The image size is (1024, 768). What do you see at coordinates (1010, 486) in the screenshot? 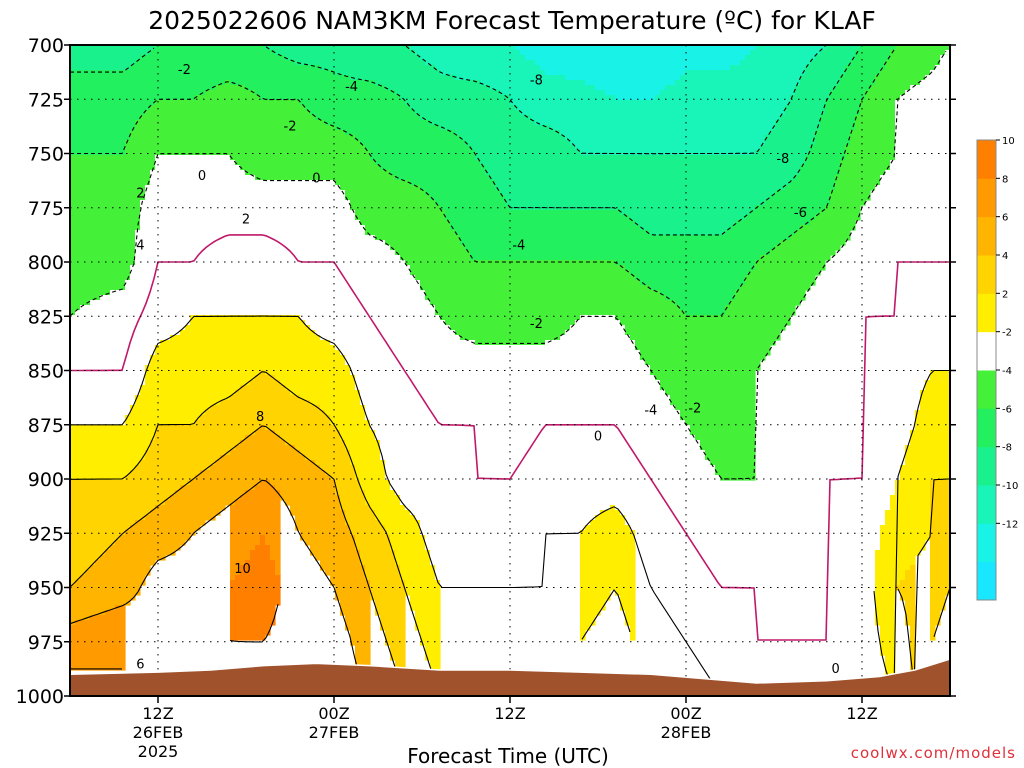
I see `colorbar-label: -10` at bounding box center [1010, 486].